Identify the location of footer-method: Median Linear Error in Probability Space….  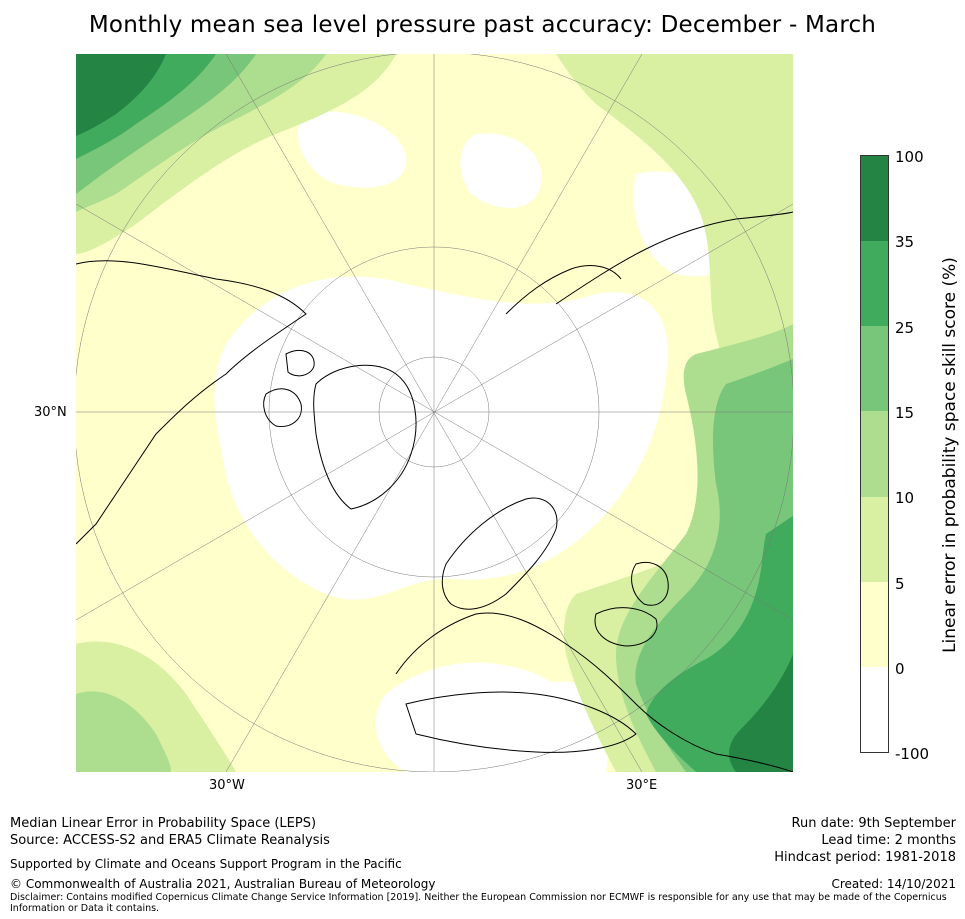
(170, 832).